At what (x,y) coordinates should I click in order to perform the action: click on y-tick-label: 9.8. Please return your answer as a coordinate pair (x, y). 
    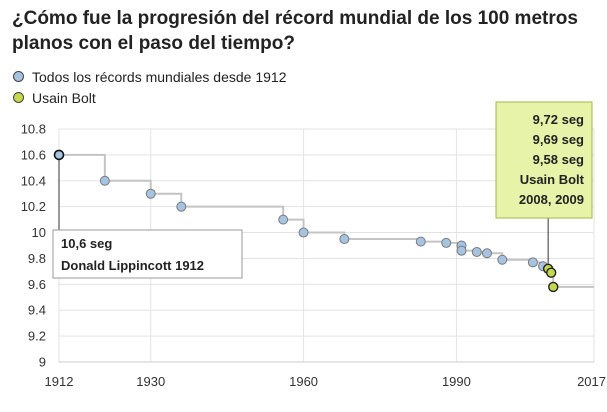
    Looking at the image, I should click on (37, 258).